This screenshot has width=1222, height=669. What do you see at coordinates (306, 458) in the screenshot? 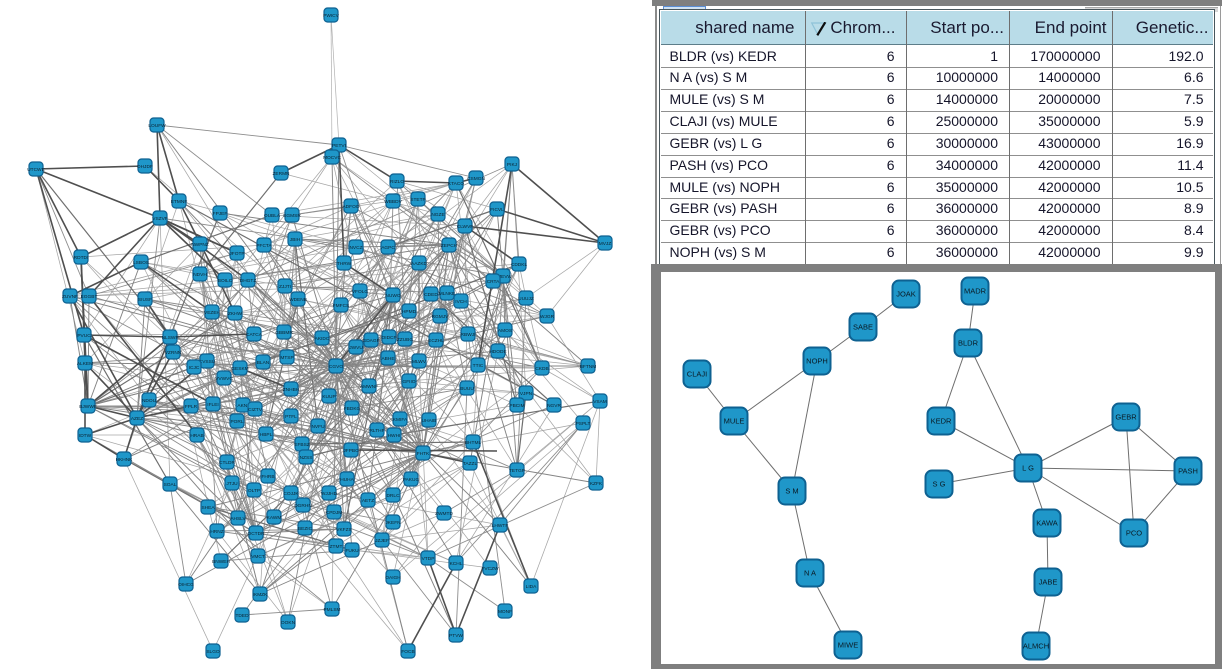
I see `svg-text: NZSS` at bounding box center [306, 458].